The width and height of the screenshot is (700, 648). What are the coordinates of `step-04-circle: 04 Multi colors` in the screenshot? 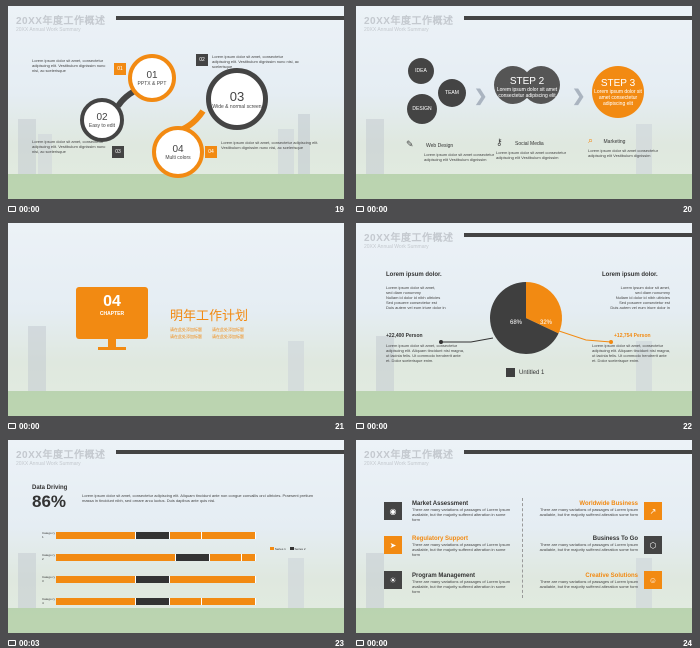 It's located at (178, 152).